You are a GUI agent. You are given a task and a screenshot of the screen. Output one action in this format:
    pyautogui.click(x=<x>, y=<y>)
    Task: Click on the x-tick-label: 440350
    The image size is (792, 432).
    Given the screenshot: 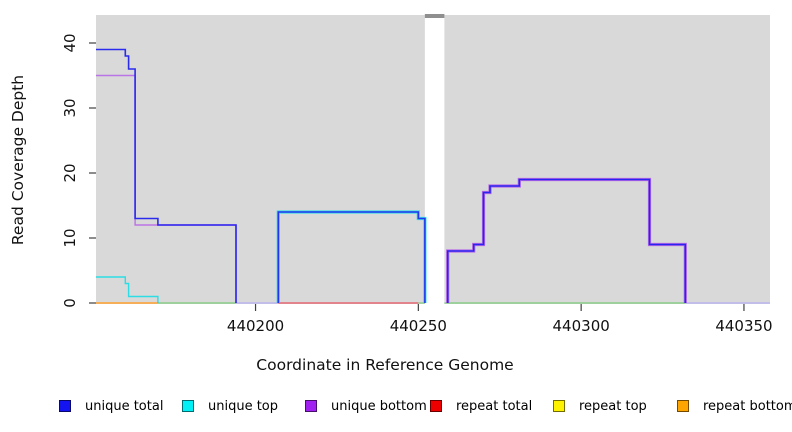 What is the action you would take?
    pyautogui.click(x=743, y=326)
    